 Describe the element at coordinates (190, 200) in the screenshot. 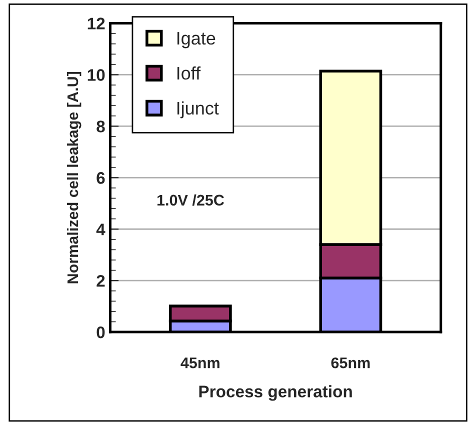

I see `annotation: 1.0V /25C` at that location.